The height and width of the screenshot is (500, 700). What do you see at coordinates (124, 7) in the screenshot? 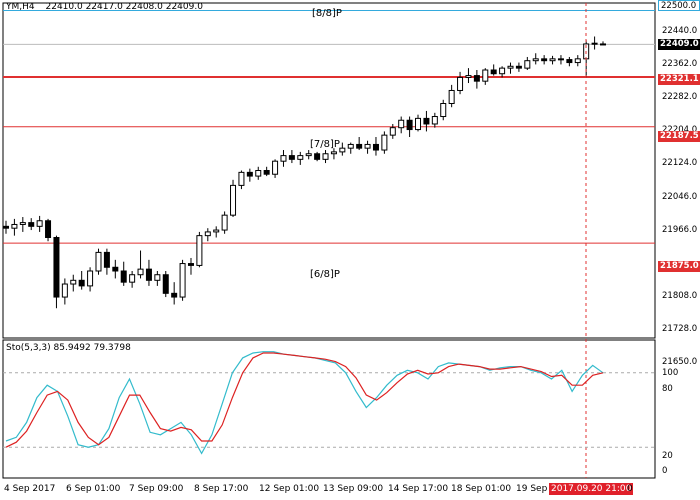
I see `ohlc-label: 22410.0 22417.0 22408.0 22409.0` at bounding box center [124, 7].